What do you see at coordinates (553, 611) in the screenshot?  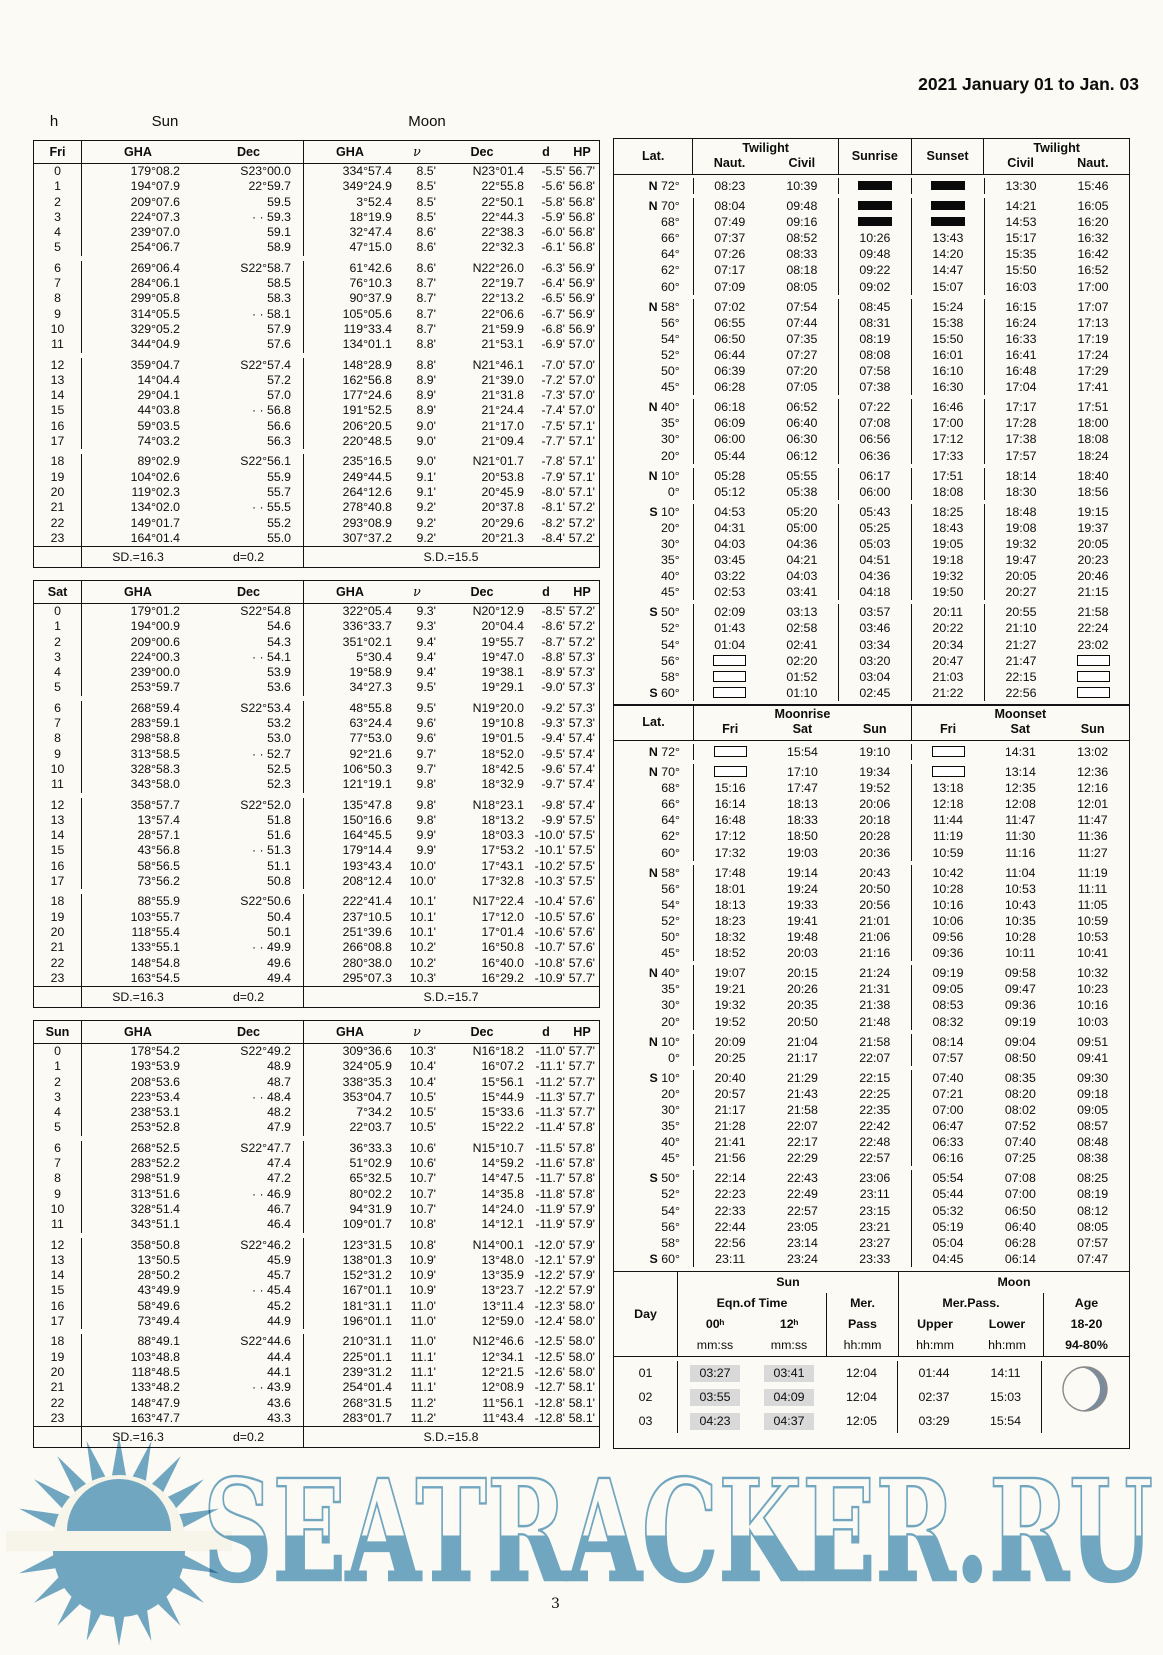 I see `moon-d-cell: -8.5'` at bounding box center [553, 611].